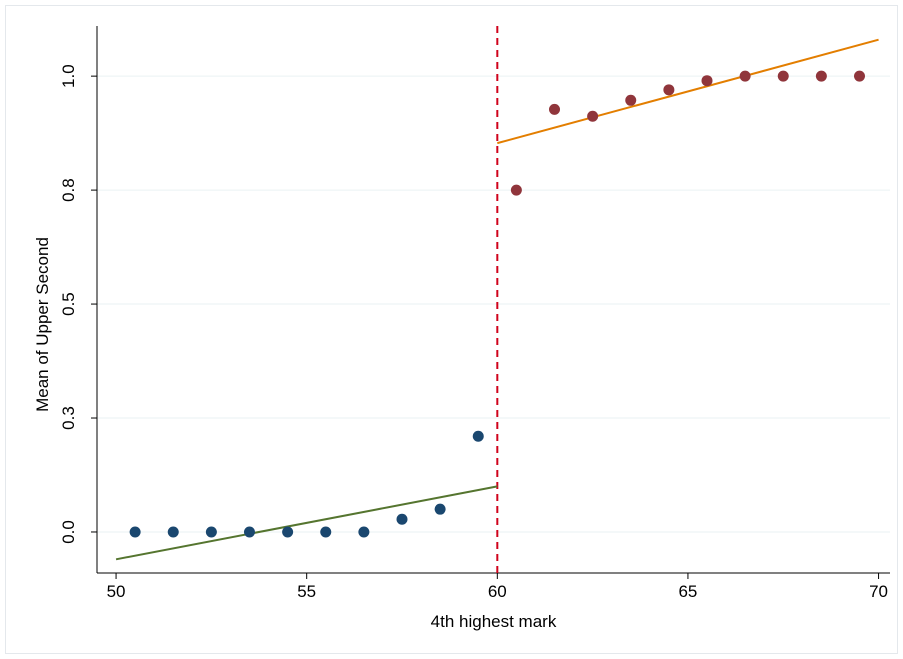 The width and height of the screenshot is (903, 659). What do you see at coordinates (42, 324) in the screenshot?
I see `y-axis-title: Mean of Upper Second` at bounding box center [42, 324].